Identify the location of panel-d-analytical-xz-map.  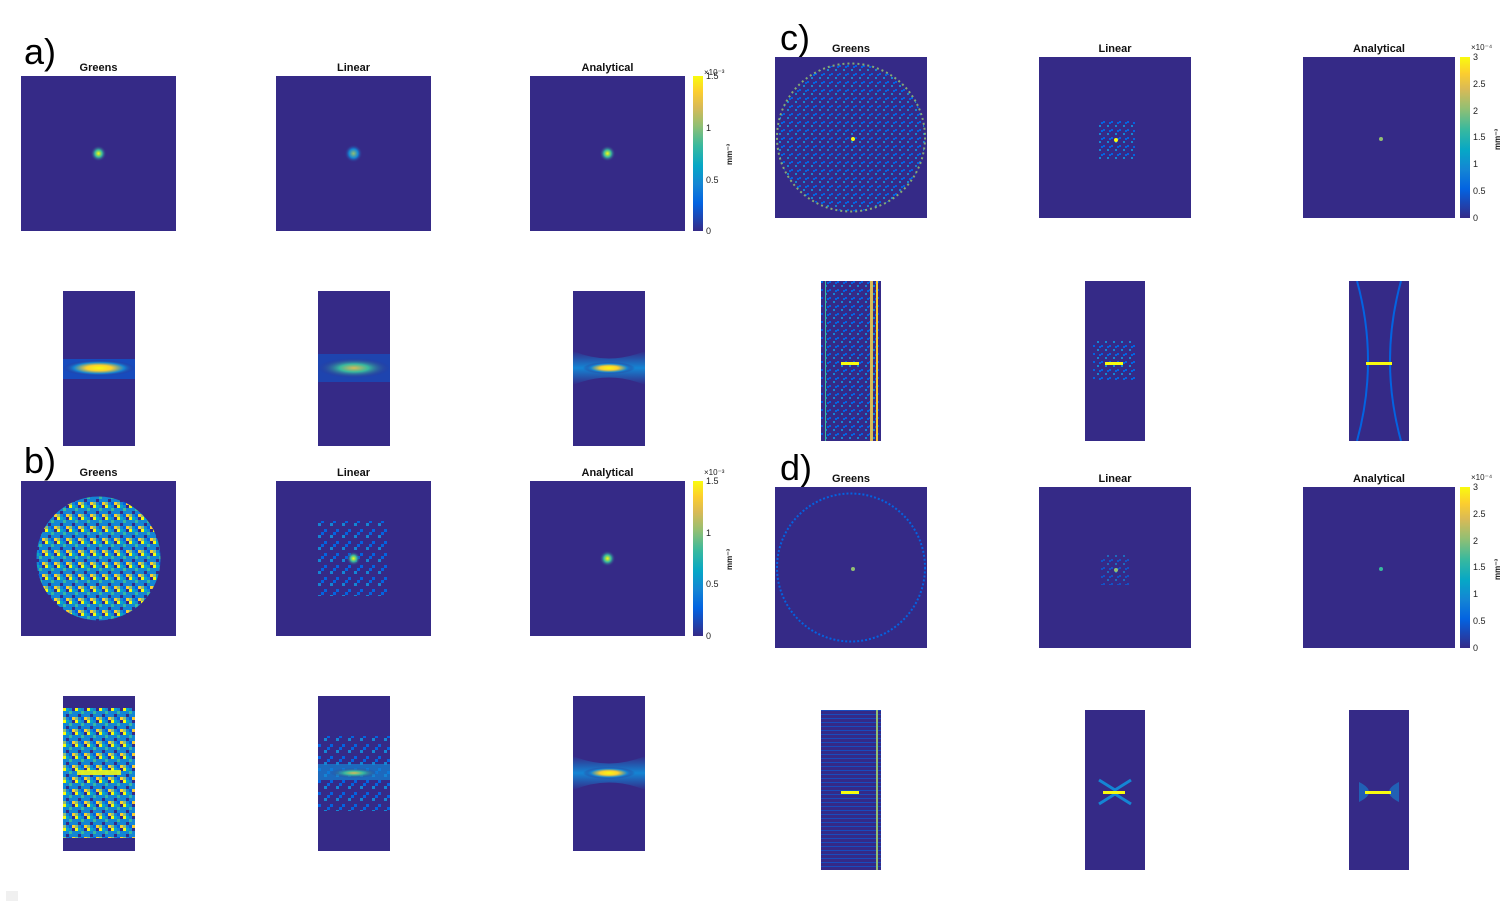
(1379, 790).